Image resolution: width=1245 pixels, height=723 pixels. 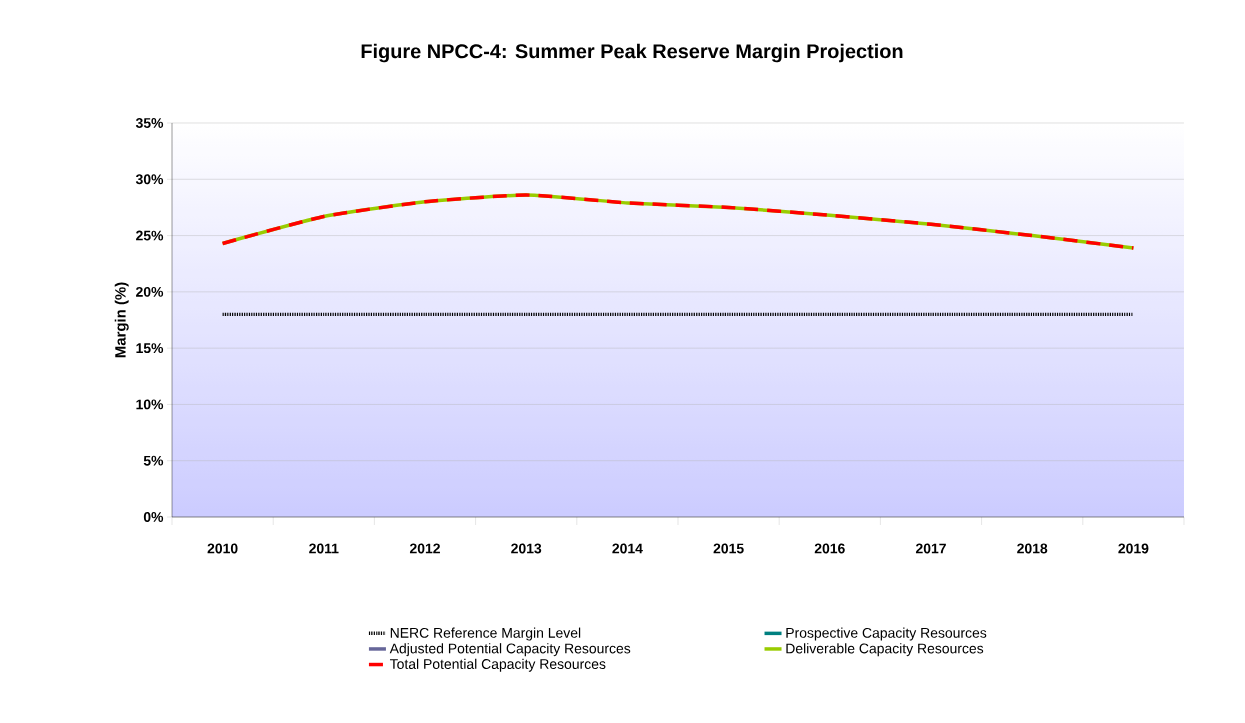 What do you see at coordinates (728, 548) in the screenshot?
I see `x-tick-label: 2015` at bounding box center [728, 548].